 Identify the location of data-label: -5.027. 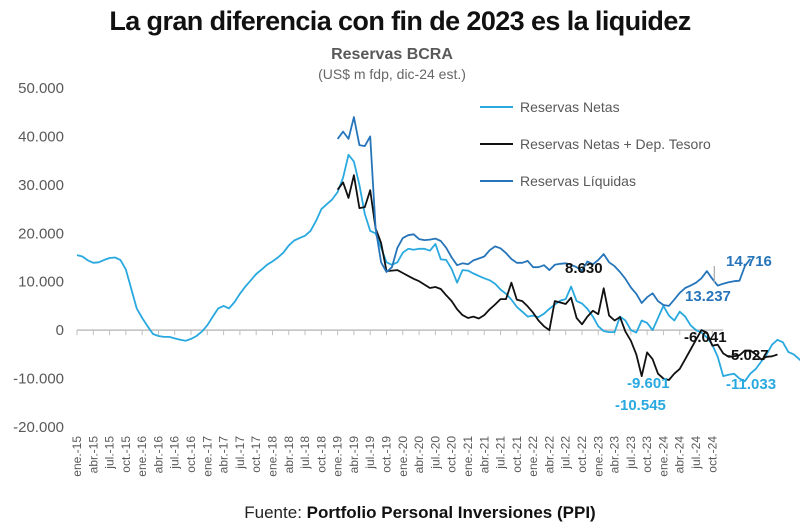
(747, 355).